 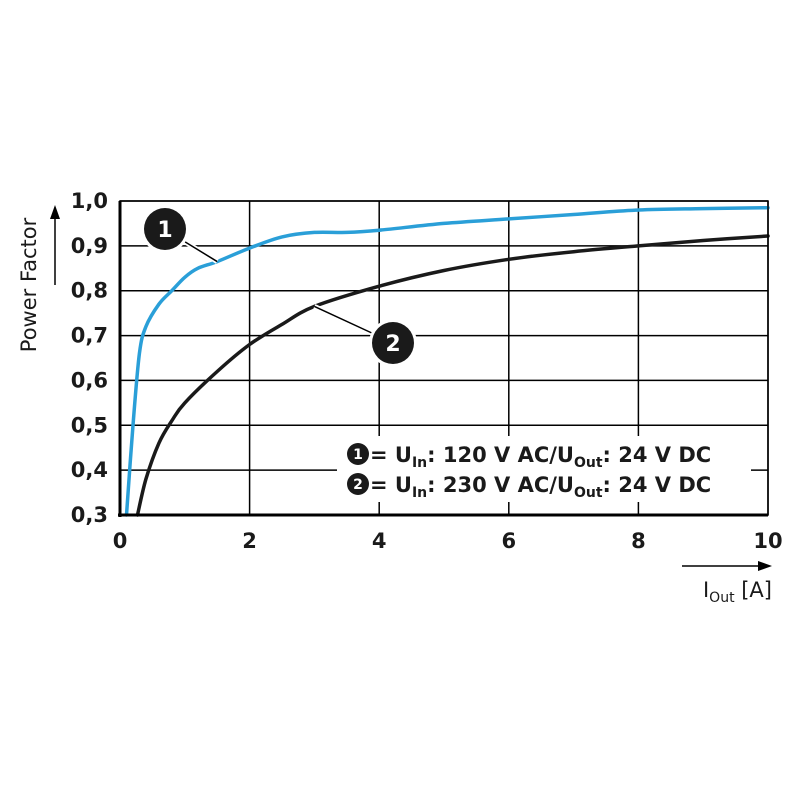 I want to click on legend-label: = UIn: 120 V AC/UOut: 24 V DC, so click(x=540, y=457).